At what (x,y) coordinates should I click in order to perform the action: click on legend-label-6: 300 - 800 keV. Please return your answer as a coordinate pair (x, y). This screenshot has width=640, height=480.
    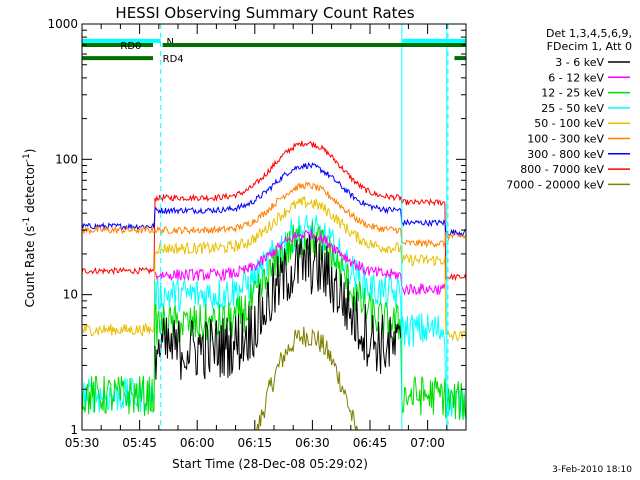
    Looking at the image, I should click on (565, 154).